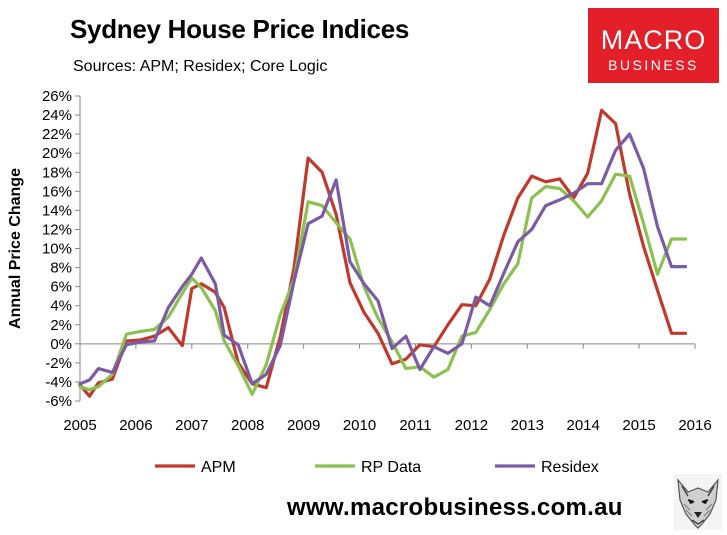 The image size is (727, 535). What do you see at coordinates (653, 65) in the screenshot?
I see `logo-line-business: BUSINESS` at bounding box center [653, 65].